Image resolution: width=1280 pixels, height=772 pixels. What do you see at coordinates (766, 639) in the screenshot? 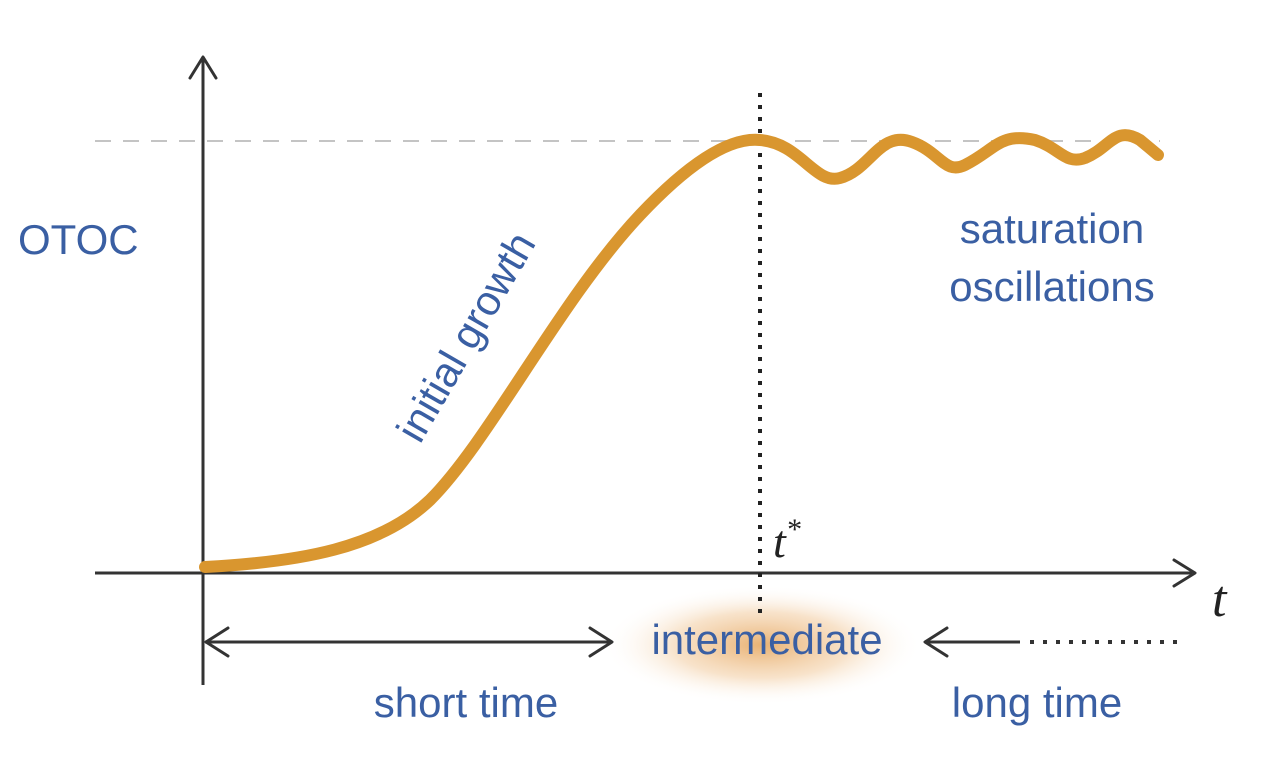
I see `intermediate-label: intermediate` at bounding box center [766, 639].